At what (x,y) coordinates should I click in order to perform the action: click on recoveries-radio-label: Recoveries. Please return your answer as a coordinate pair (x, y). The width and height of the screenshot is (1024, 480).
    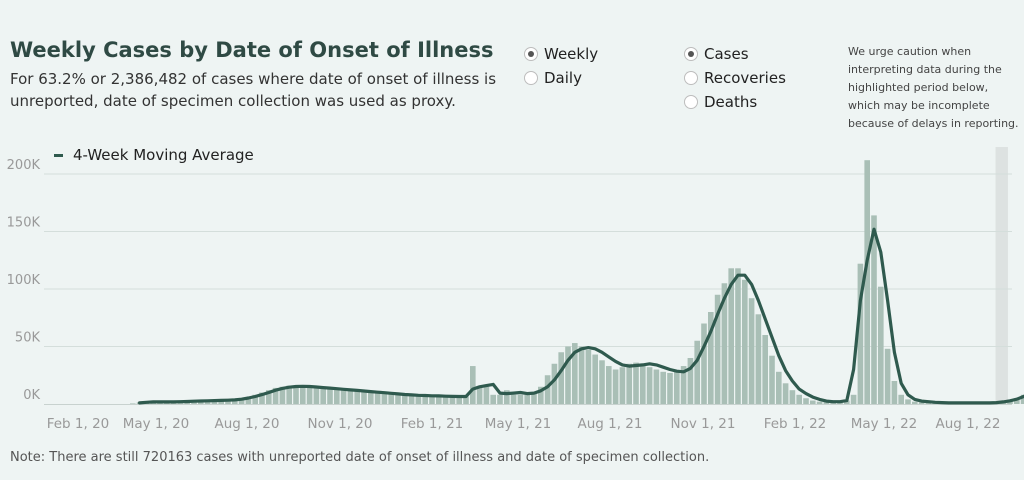
    Looking at the image, I should click on (745, 78).